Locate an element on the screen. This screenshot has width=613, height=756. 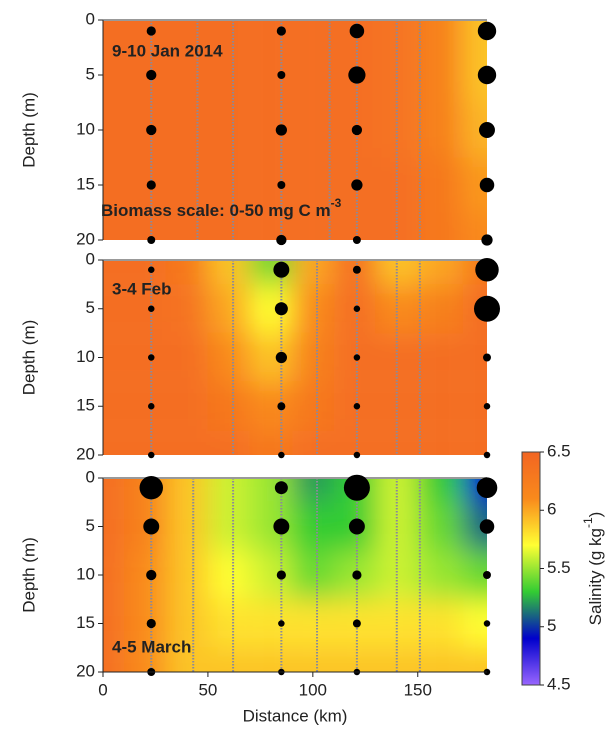
y-tick-label: 5 is located at coordinates (90, 73).